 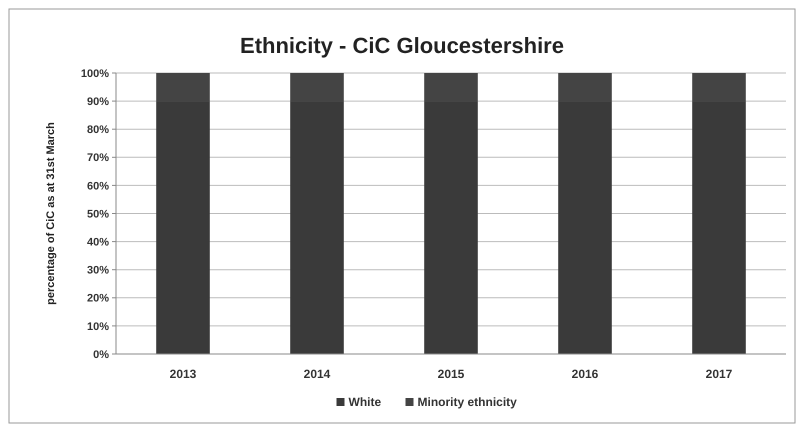 I want to click on y-tick-label: 0%, so click(x=101, y=354).